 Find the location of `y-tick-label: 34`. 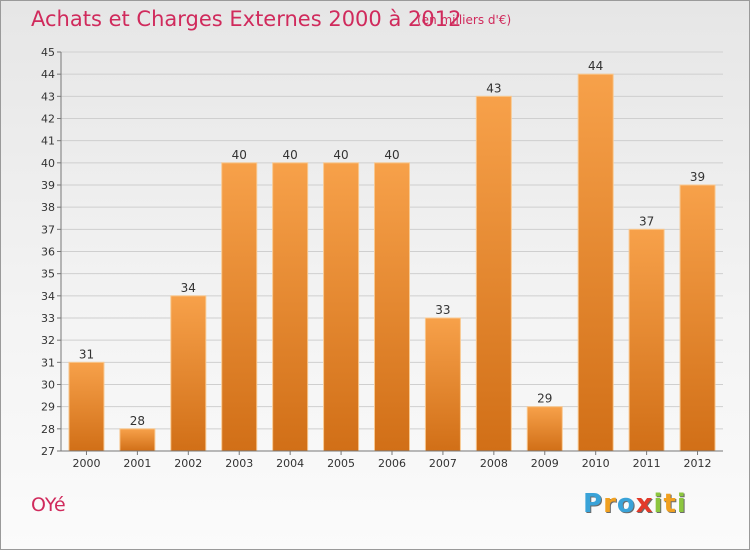

y-tick-label: 34 is located at coordinates (48, 296).